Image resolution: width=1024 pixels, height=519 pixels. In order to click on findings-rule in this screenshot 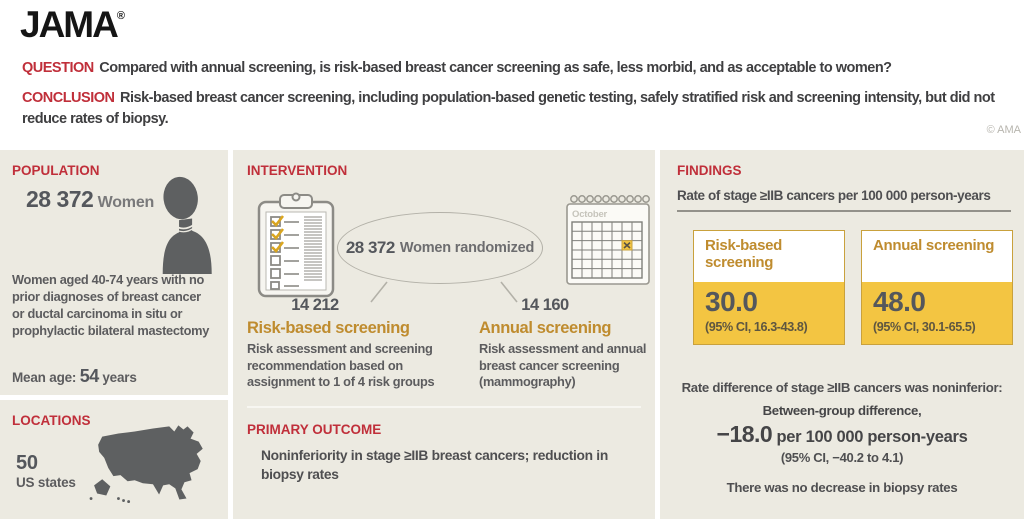, I will do `click(844, 211)`.